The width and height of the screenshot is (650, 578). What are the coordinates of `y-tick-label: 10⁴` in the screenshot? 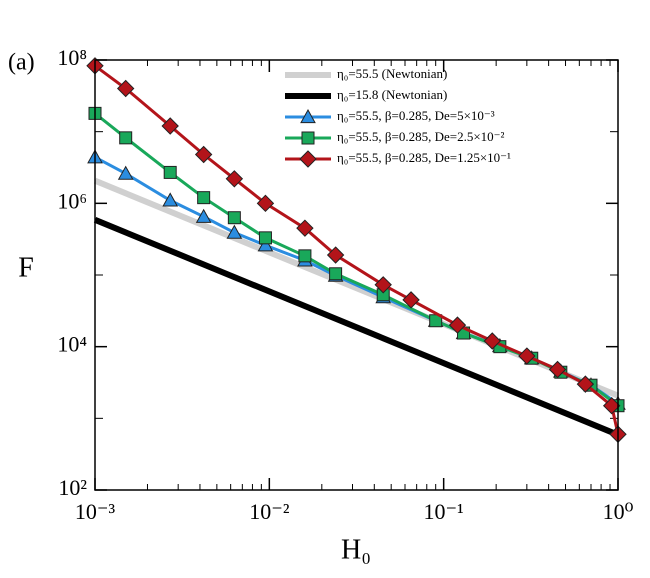 It's located at (72, 344).